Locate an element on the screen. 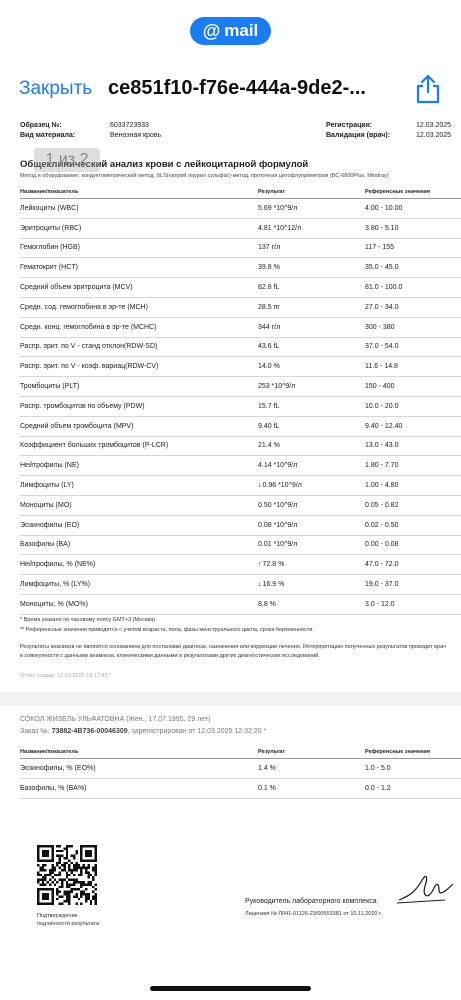 This screenshot has height=1000, width=461. row-reference: 13.0 - 43.0 is located at coordinates (413, 446).